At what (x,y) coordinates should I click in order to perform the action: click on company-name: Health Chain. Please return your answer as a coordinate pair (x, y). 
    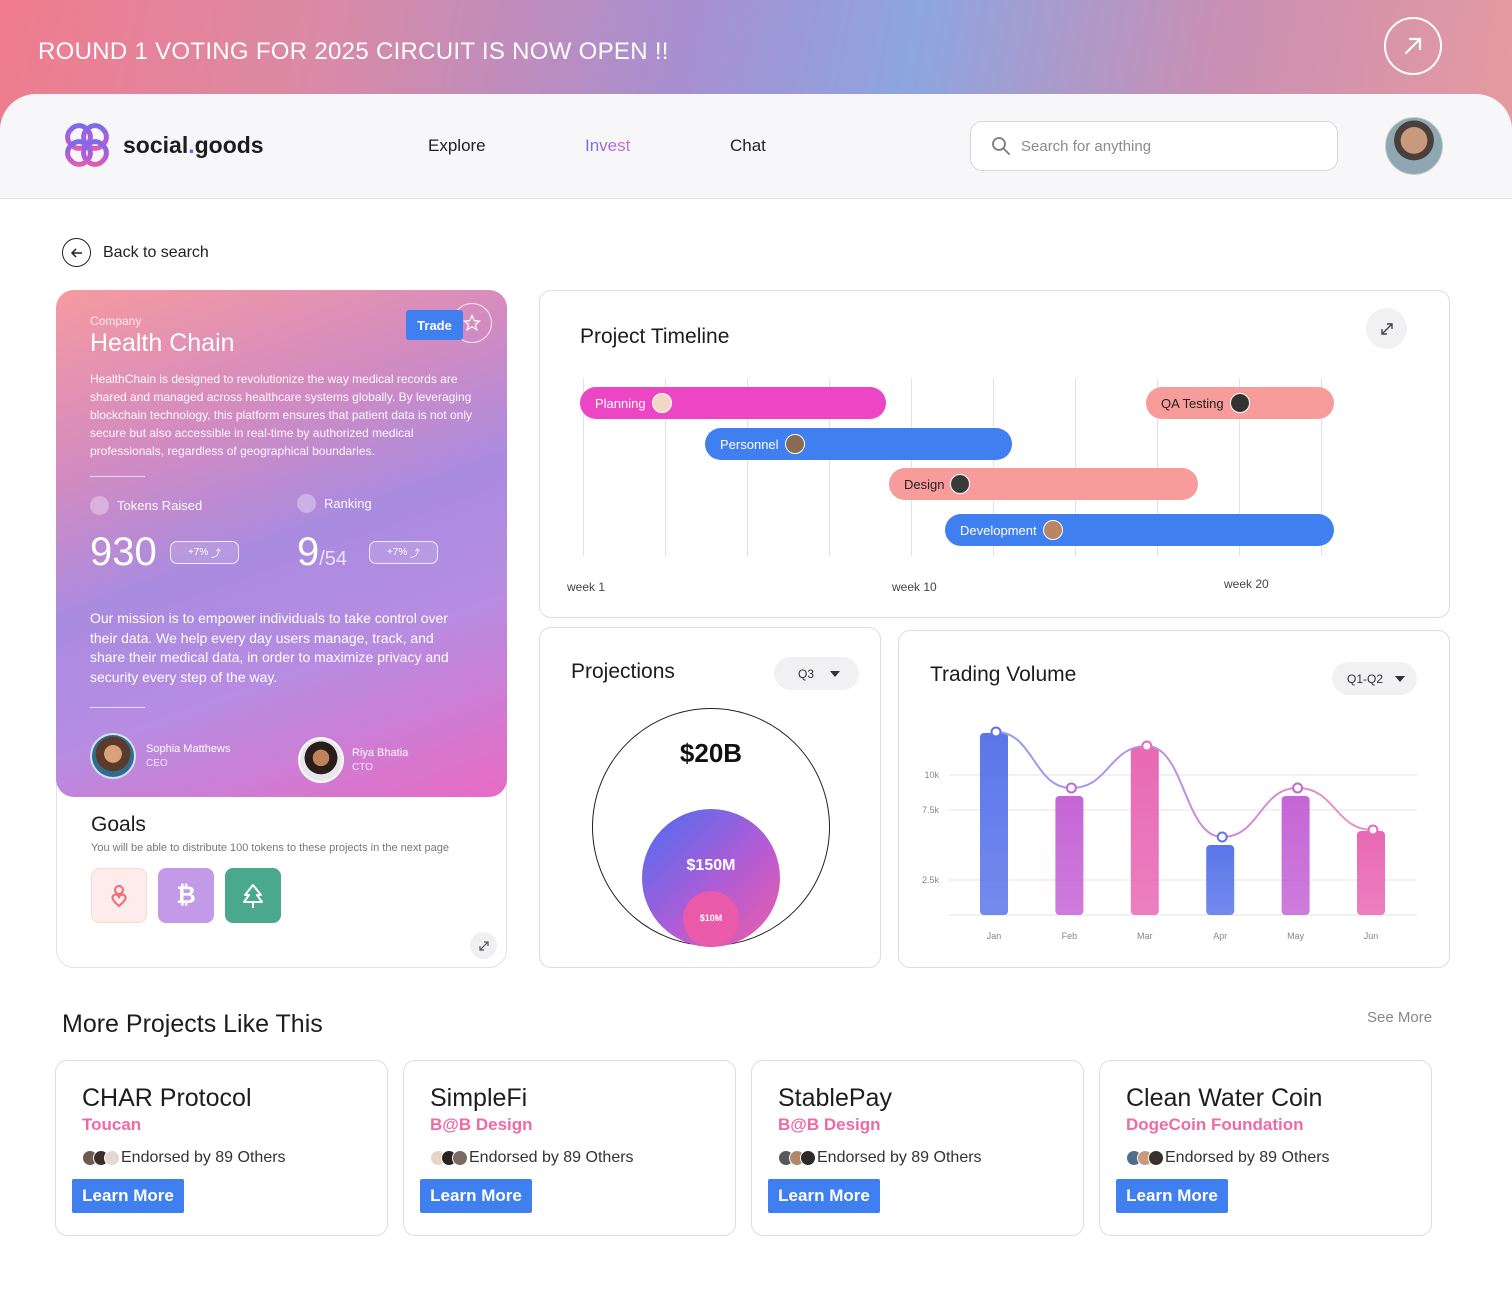
    Looking at the image, I should click on (162, 343).